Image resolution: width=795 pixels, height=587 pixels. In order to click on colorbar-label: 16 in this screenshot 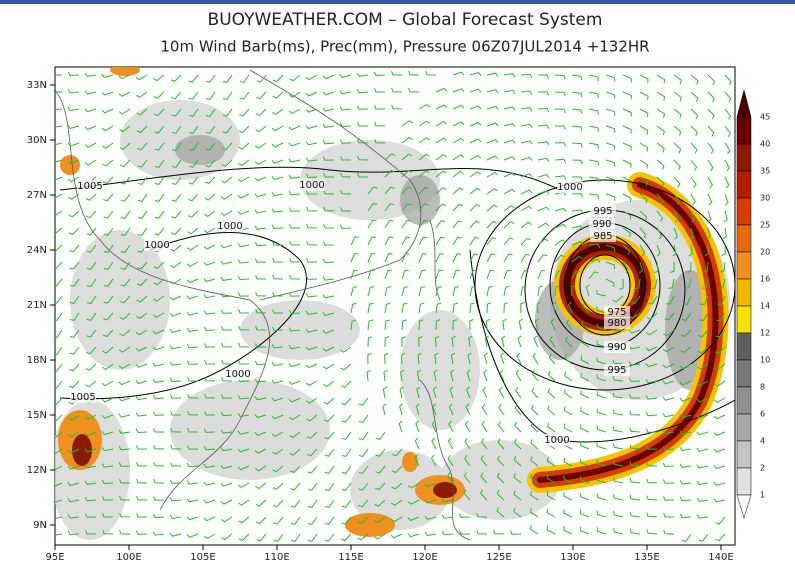, I will do `click(765, 279)`.